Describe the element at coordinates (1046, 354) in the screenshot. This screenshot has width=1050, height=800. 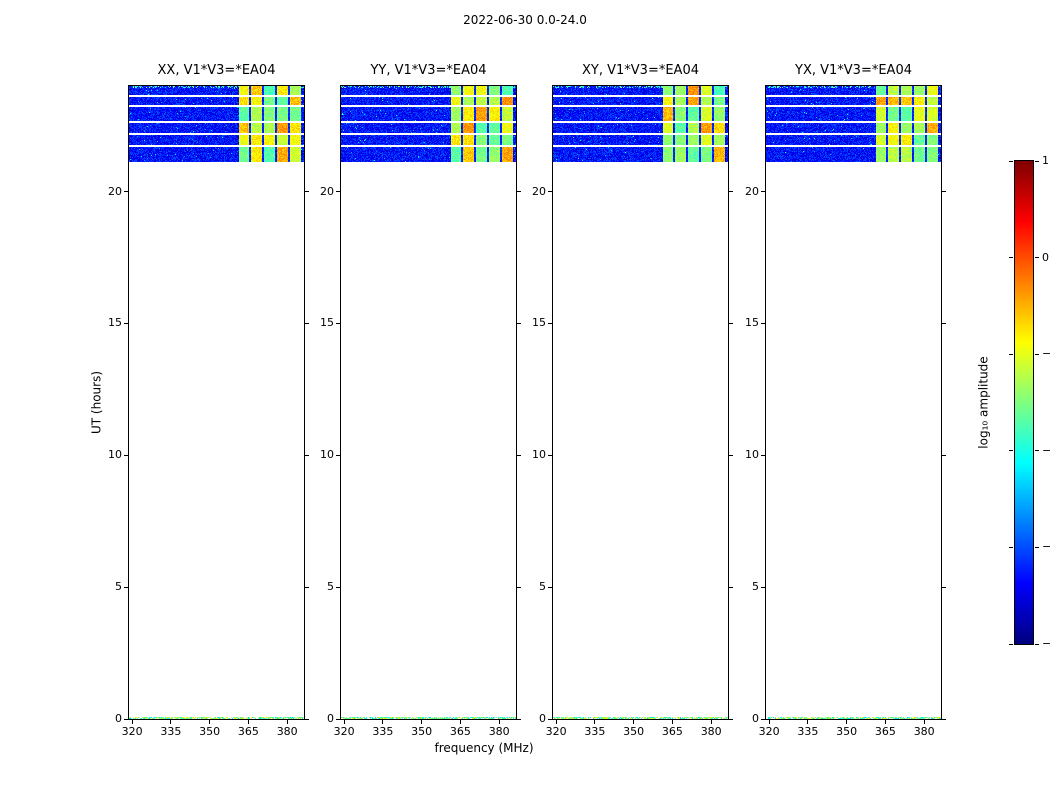
I see `colorbar-tick-label: −1` at that location.